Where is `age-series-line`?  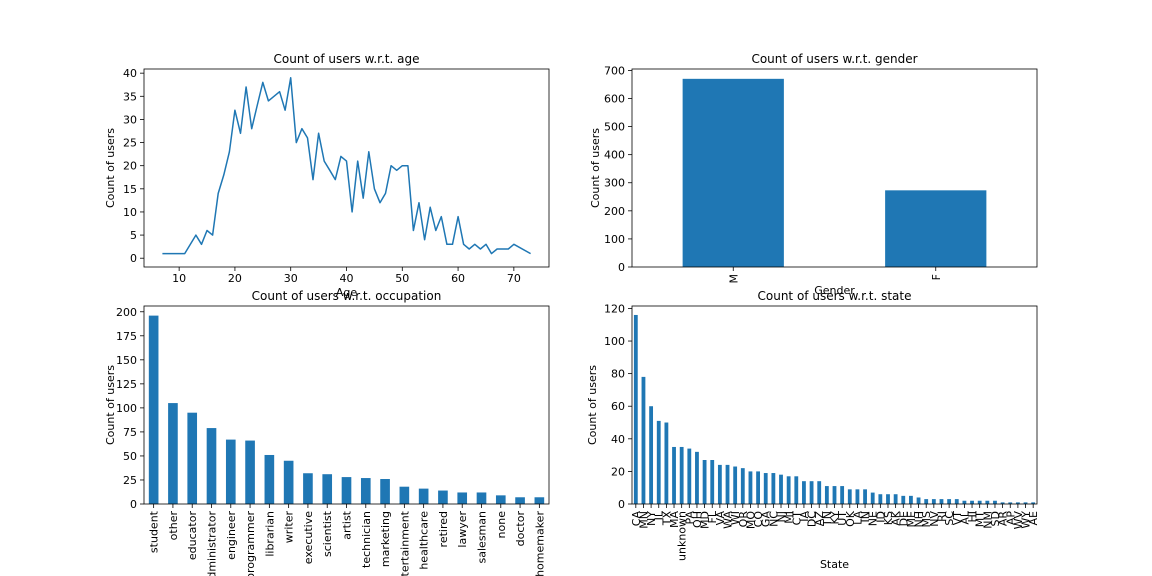 age-series-line is located at coordinates (346, 166).